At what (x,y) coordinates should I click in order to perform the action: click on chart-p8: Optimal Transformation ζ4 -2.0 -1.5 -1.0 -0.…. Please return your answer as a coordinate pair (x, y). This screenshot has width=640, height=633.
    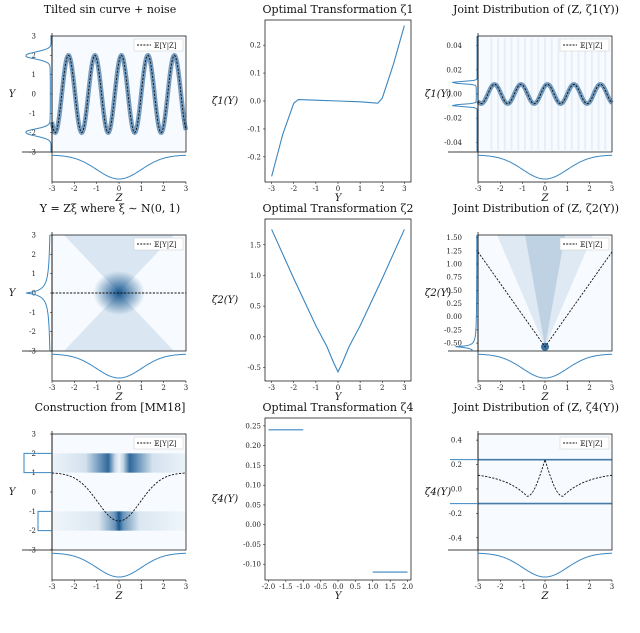
    Looking at the image, I should click on (313, 501).